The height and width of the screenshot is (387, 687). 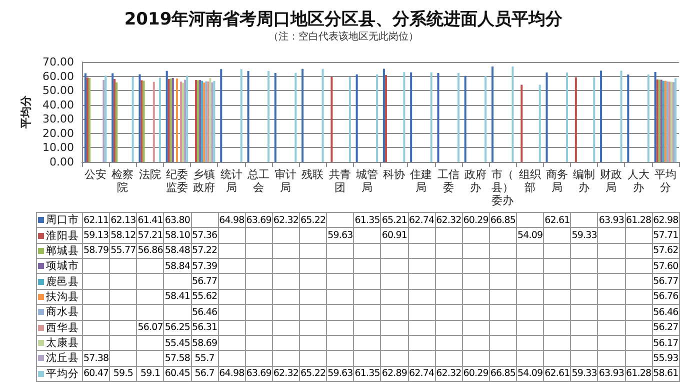 What do you see at coordinates (611, 181) in the screenshot?
I see `x-tick-label: 财政局` at bounding box center [611, 181].